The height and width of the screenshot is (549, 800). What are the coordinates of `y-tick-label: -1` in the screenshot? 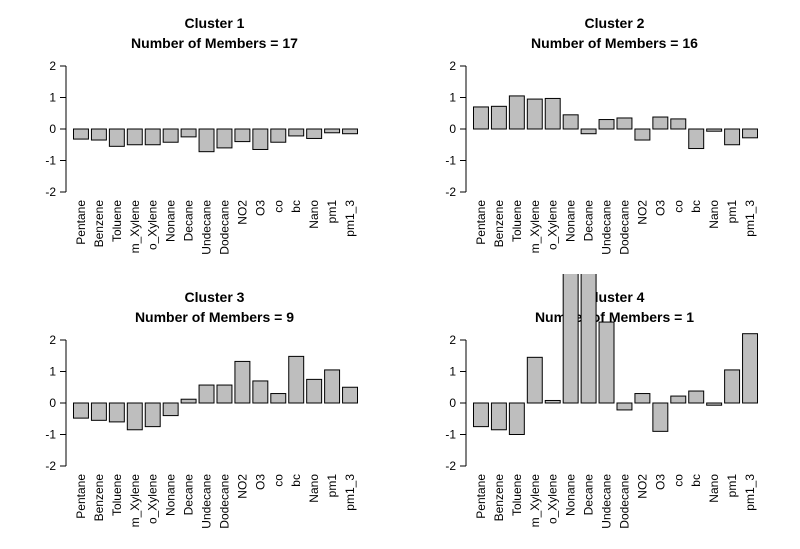 It's located at (50, 161).